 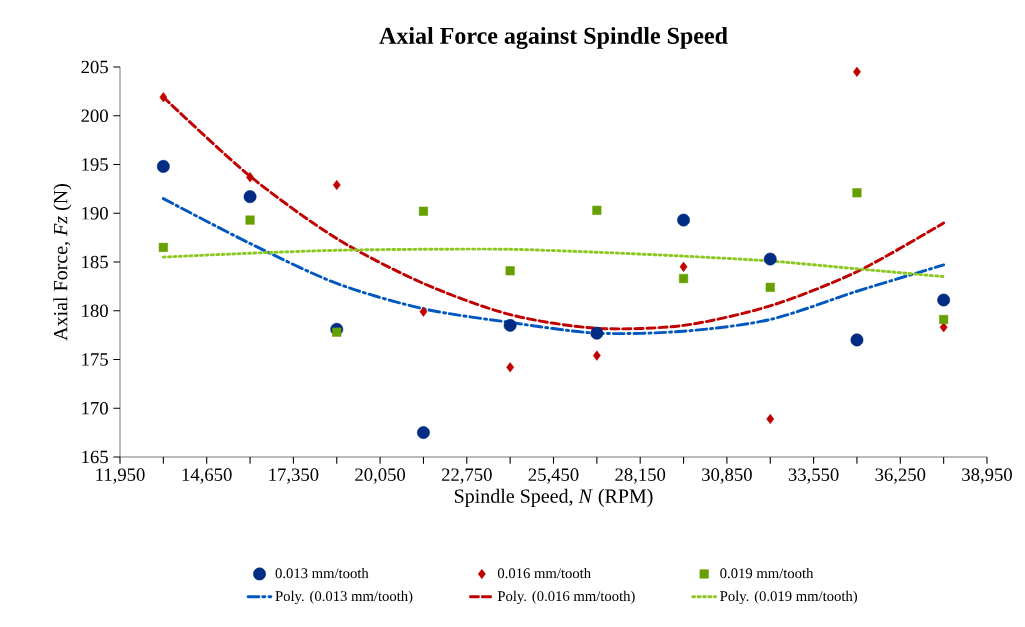 What do you see at coordinates (95, 359) in the screenshot?
I see `y-tick-label: 175` at bounding box center [95, 359].